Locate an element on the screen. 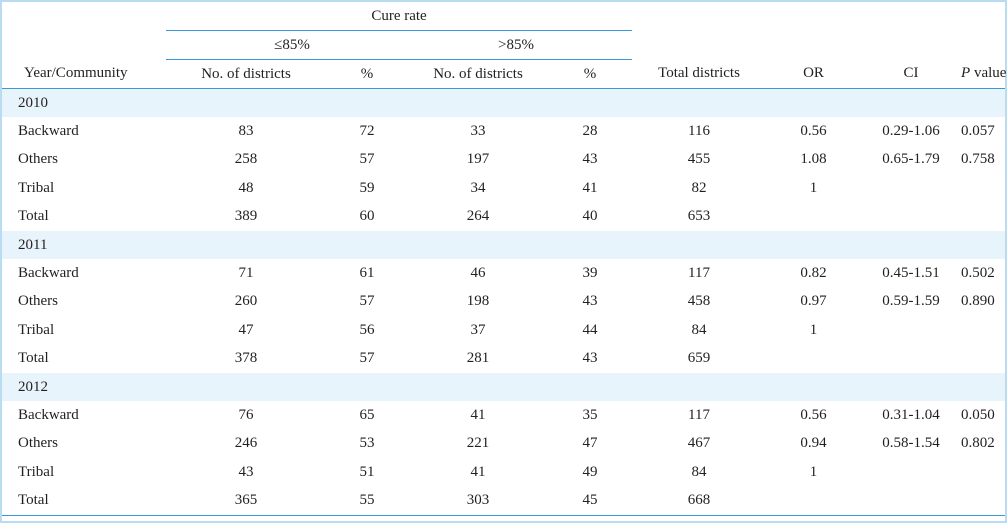 This screenshot has height=523, width=1007. or-cell: 0.94 is located at coordinates (813, 443).